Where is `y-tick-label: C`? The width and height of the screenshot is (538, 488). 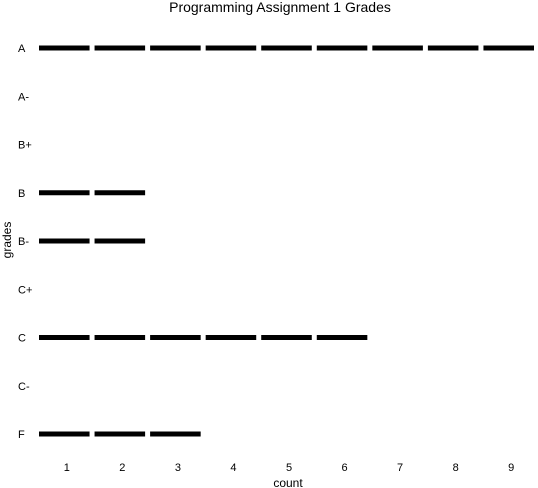 y-tick-label: C is located at coordinates (22, 339).